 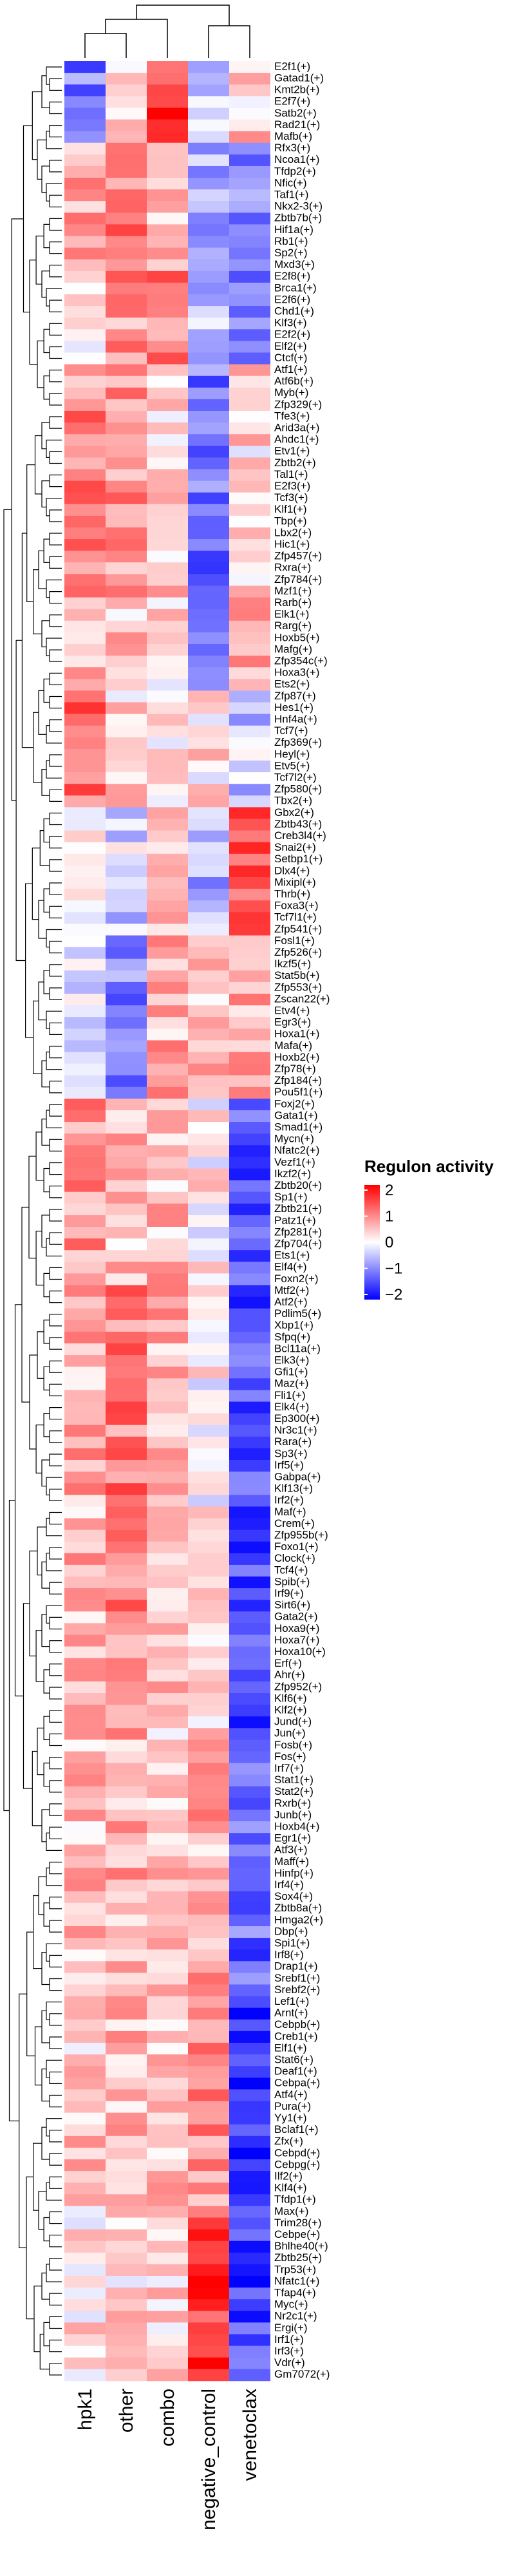 What do you see at coordinates (298, 789) in the screenshot?
I see `row-label: Zfp580(+)` at bounding box center [298, 789].